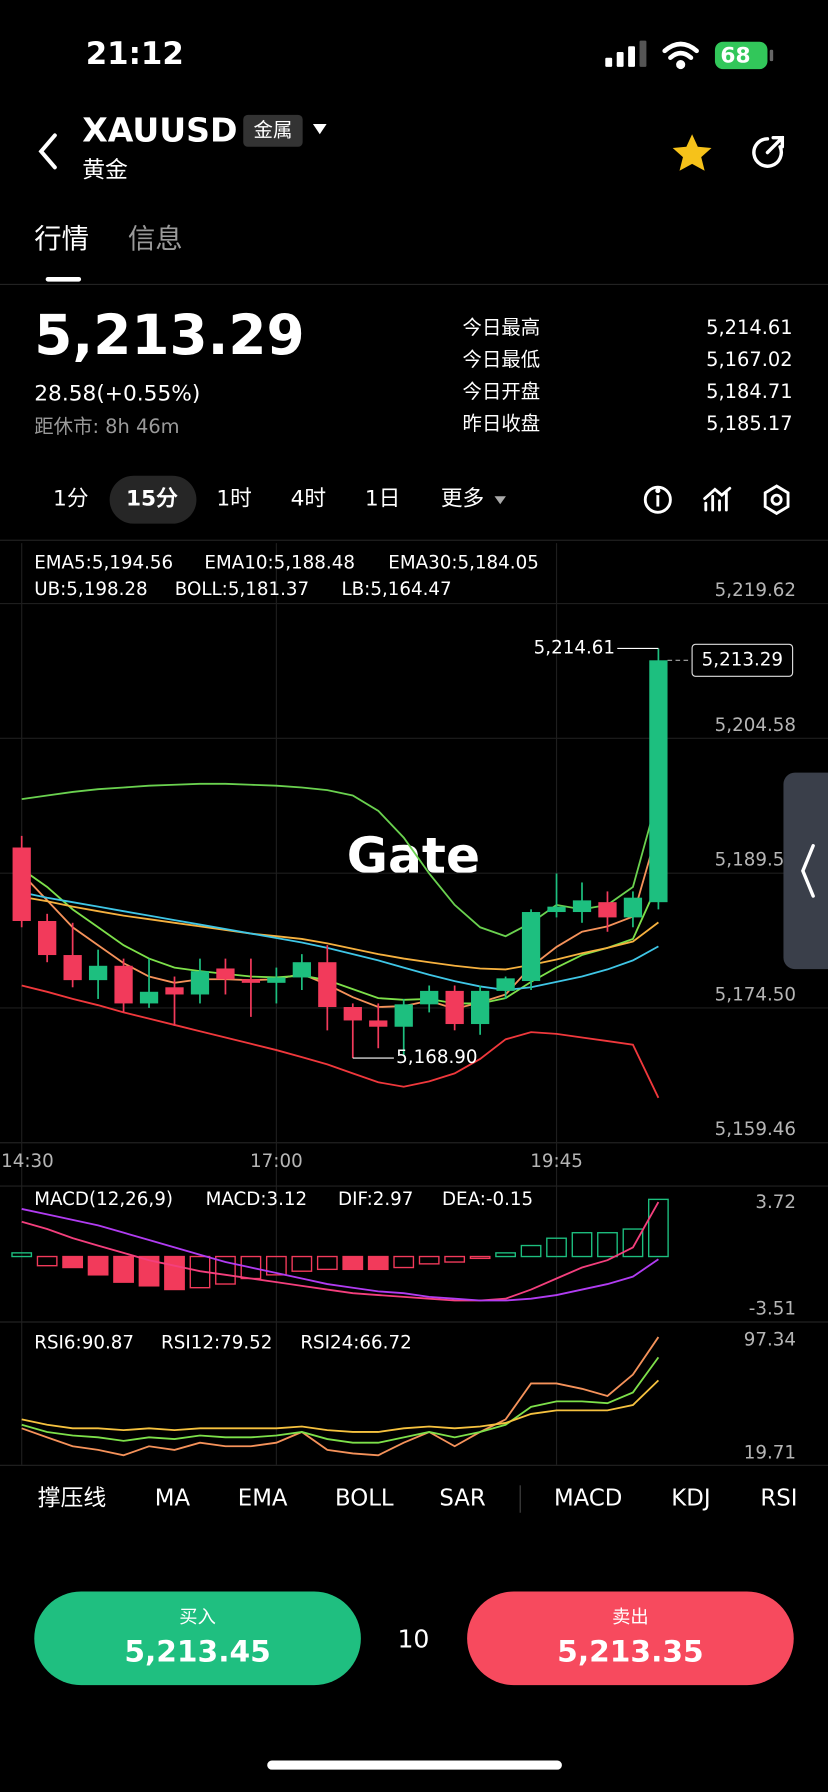 The height and width of the screenshot is (1792, 828). I want to click on market-close: 距休市: 8h 46m, so click(106, 426).